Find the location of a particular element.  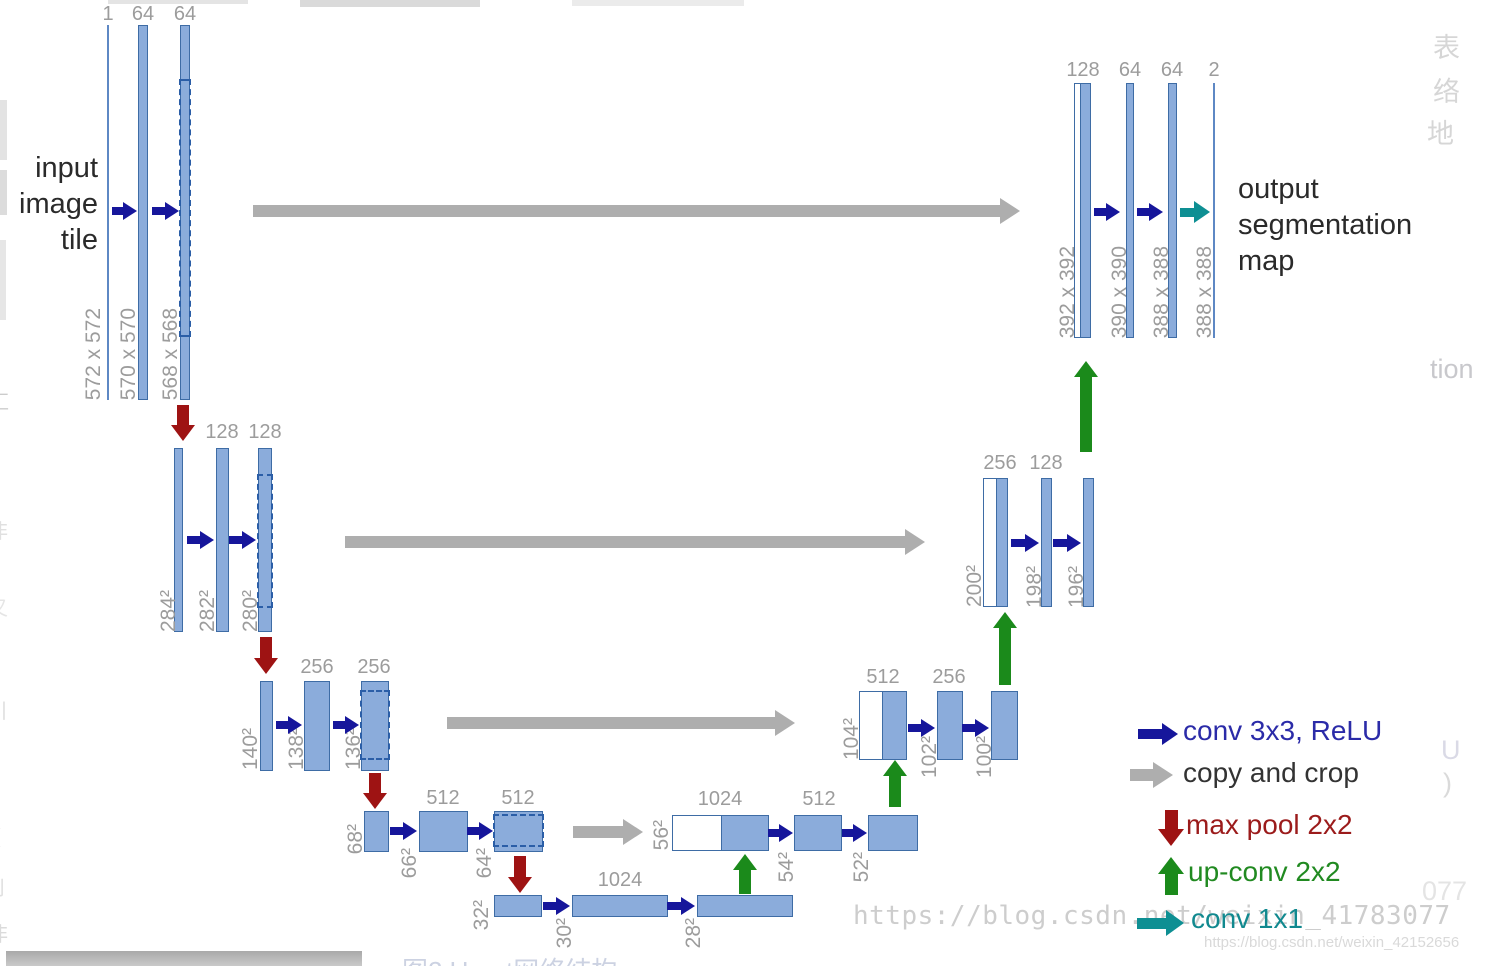

channel-label: 64 is located at coordinates (1130, 70).